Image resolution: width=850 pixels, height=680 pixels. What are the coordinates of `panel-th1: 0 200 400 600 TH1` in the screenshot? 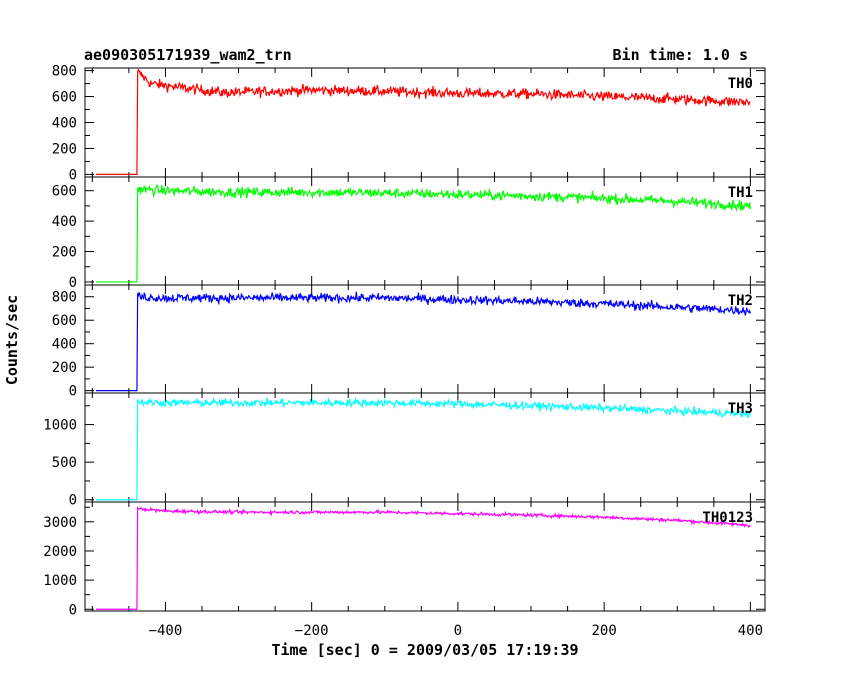 It's located at (409, 233).